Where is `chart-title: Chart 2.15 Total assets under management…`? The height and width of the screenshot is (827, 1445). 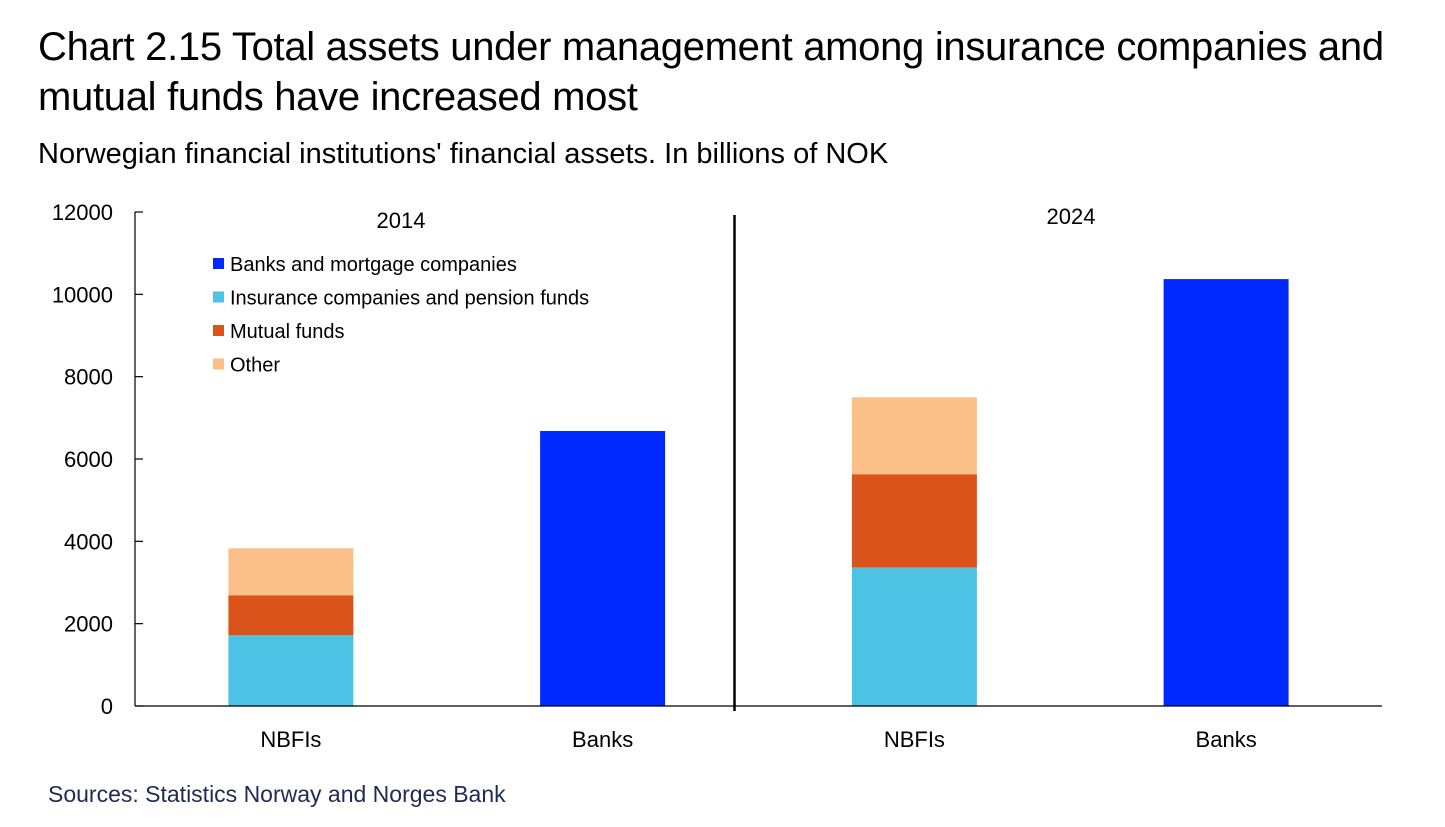 chart-title: Chart 2.15 Total assets under management… is located at coordinates (711, 72).